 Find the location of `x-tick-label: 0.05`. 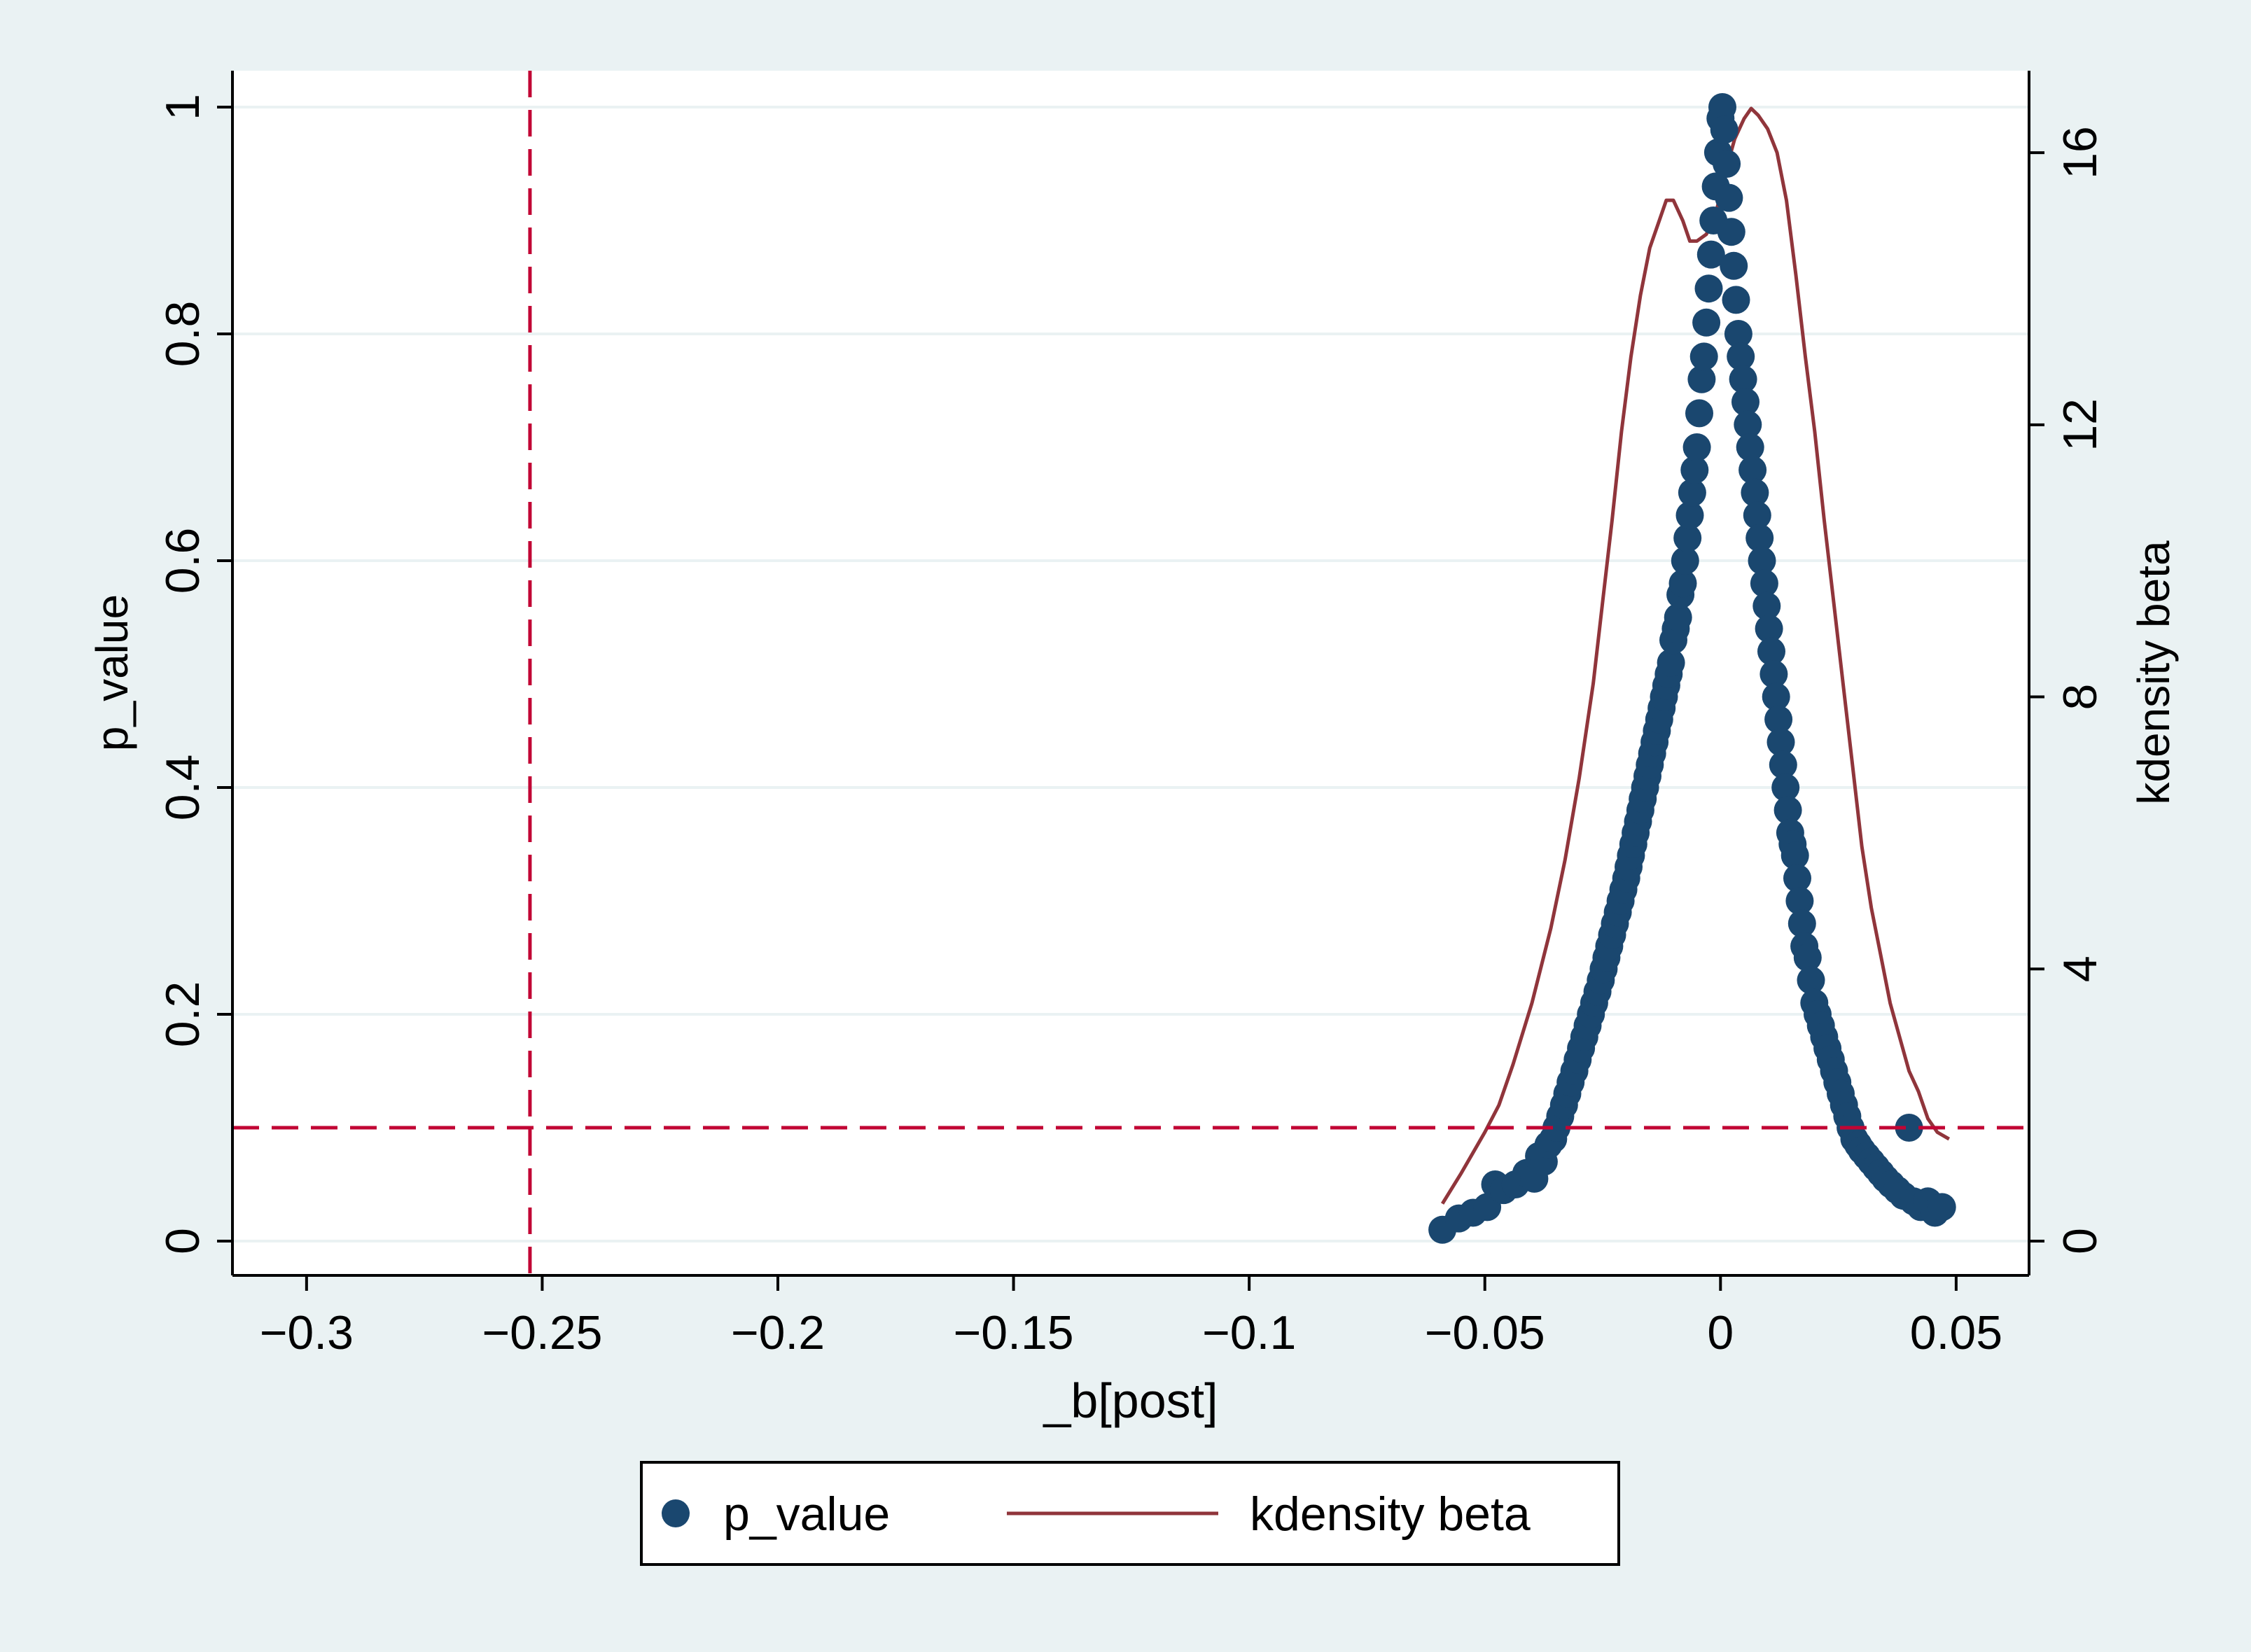

x-tick-label: 0.05 is located at coordinates (1956, 1332).